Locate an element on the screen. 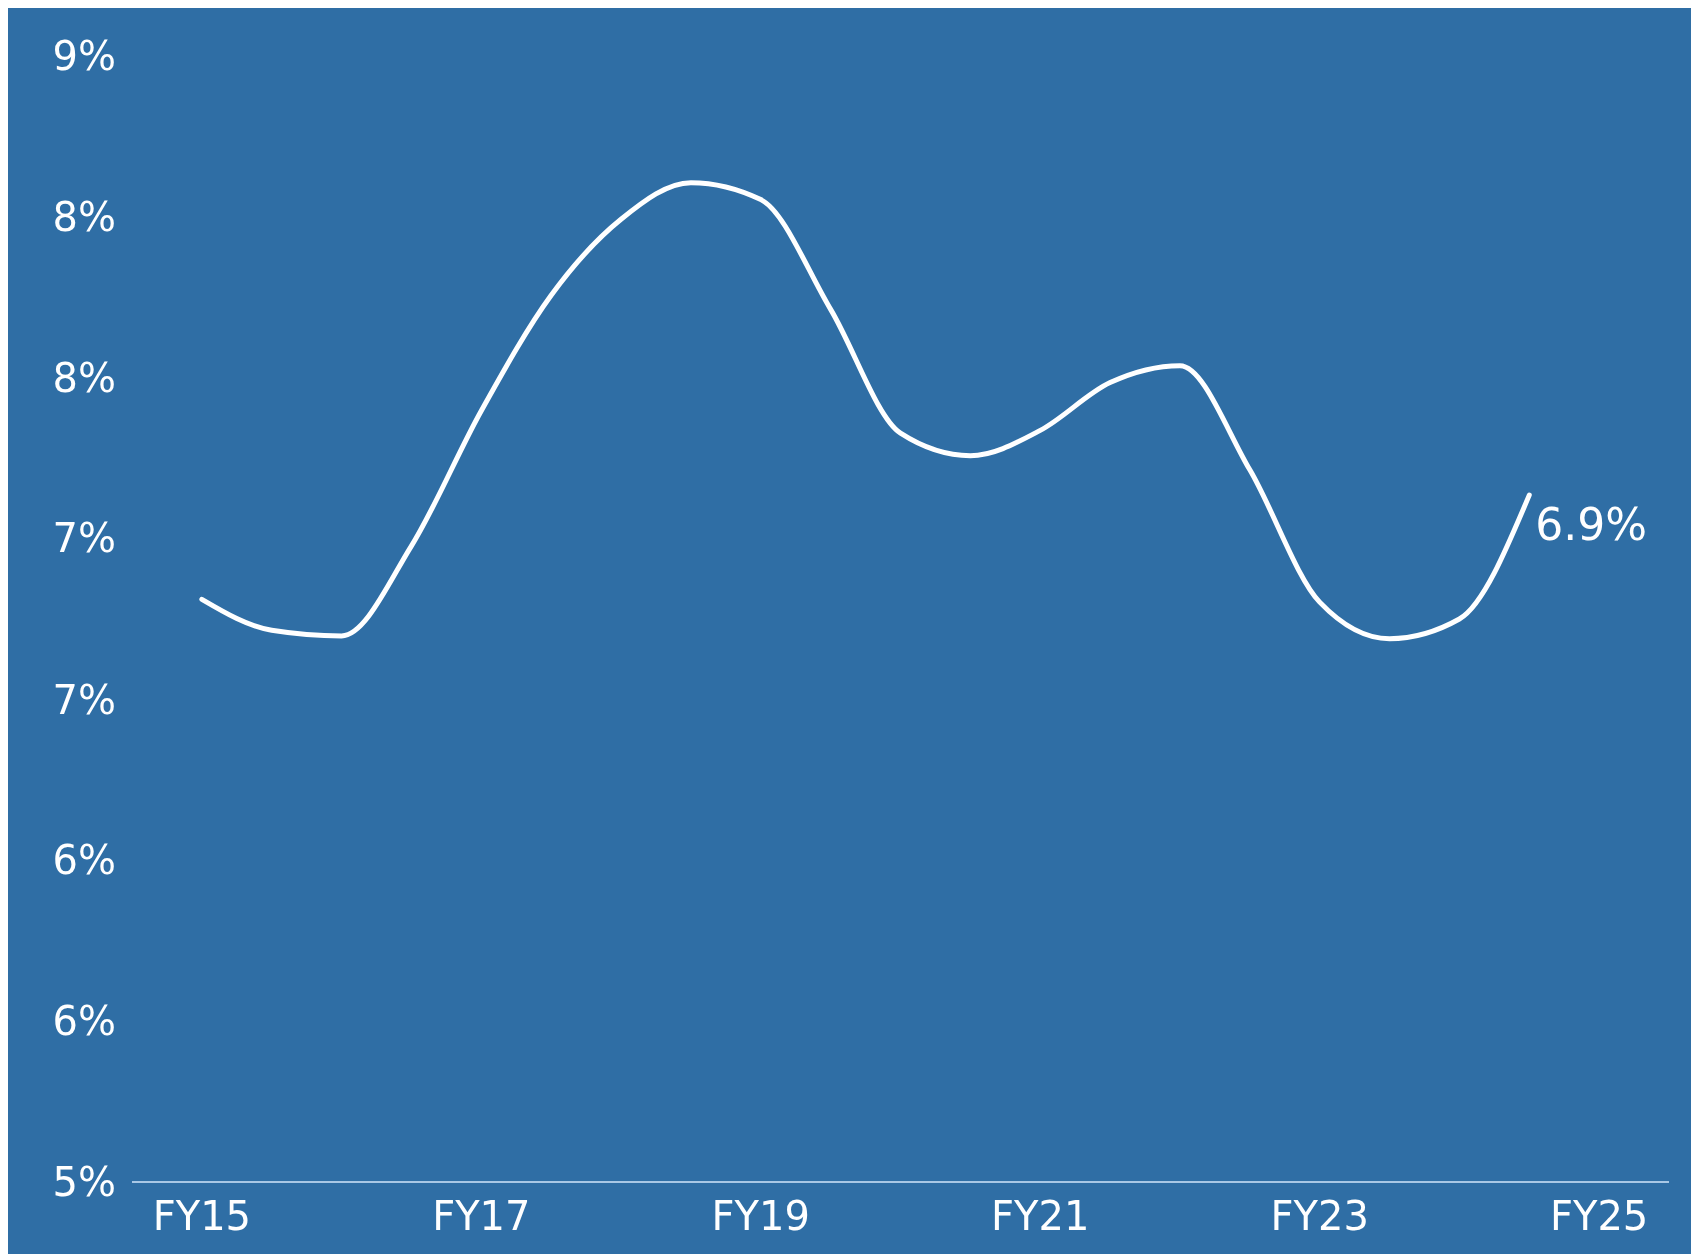 The width and height of the screenshot is (1691, 1254). x-tick-label: FY21 is located at coordinates (1040, 1216).